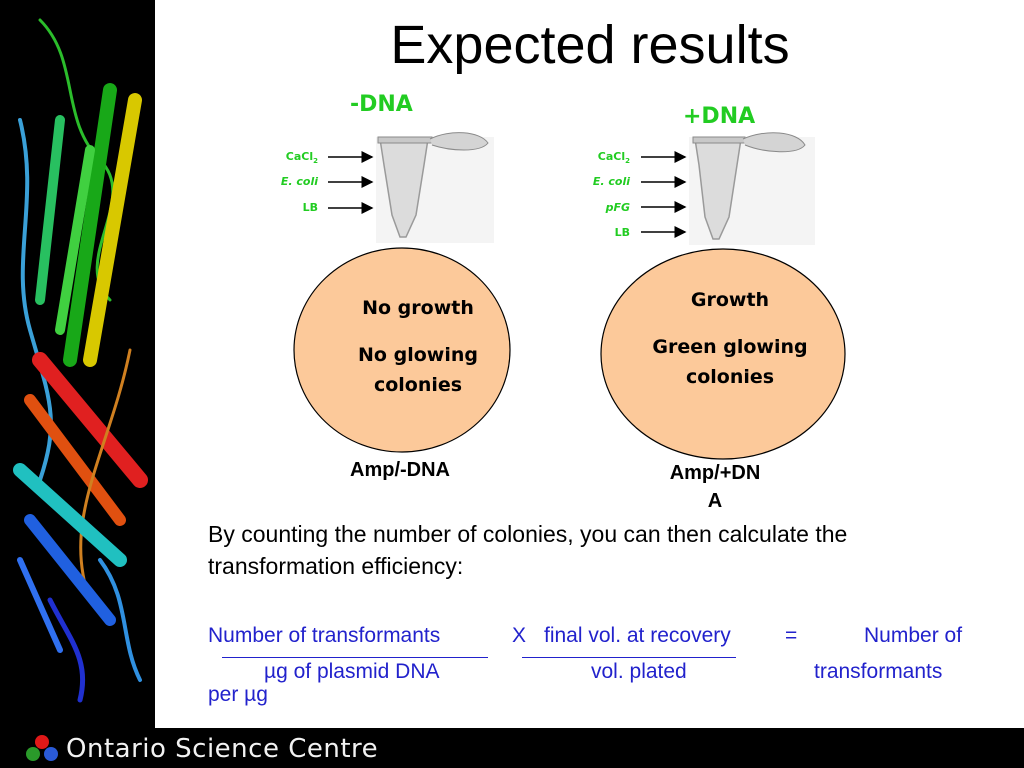  Describe the element at coordinates (42, 748) in the screenshot. I see `ontario-science-centre-logo-icon` at that location.